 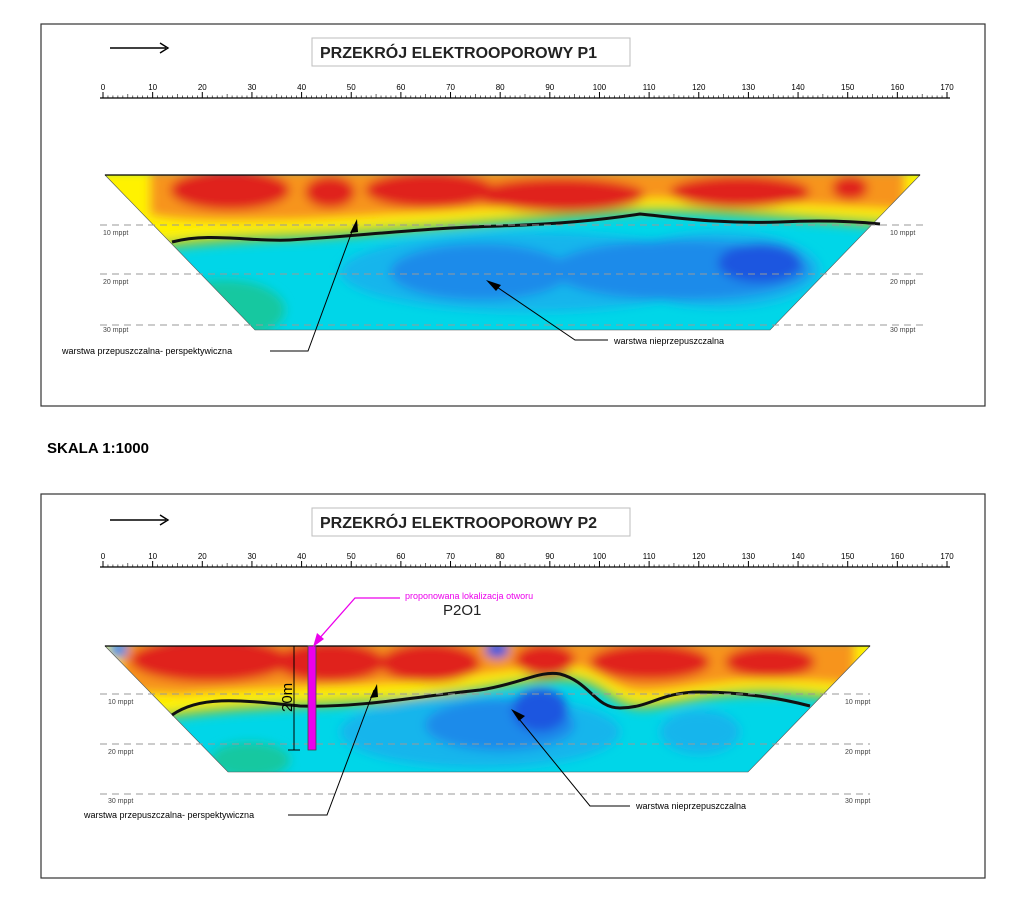 I want to click on scale-label: SKALA 1:1000, so click(x=98, y=448).